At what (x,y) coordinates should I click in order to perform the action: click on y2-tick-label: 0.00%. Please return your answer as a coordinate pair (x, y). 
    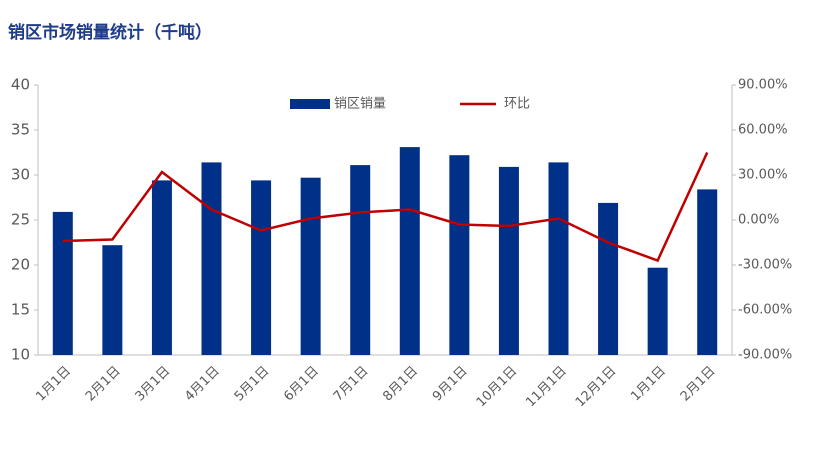
    Looking at the image, I should click on (758, 220).